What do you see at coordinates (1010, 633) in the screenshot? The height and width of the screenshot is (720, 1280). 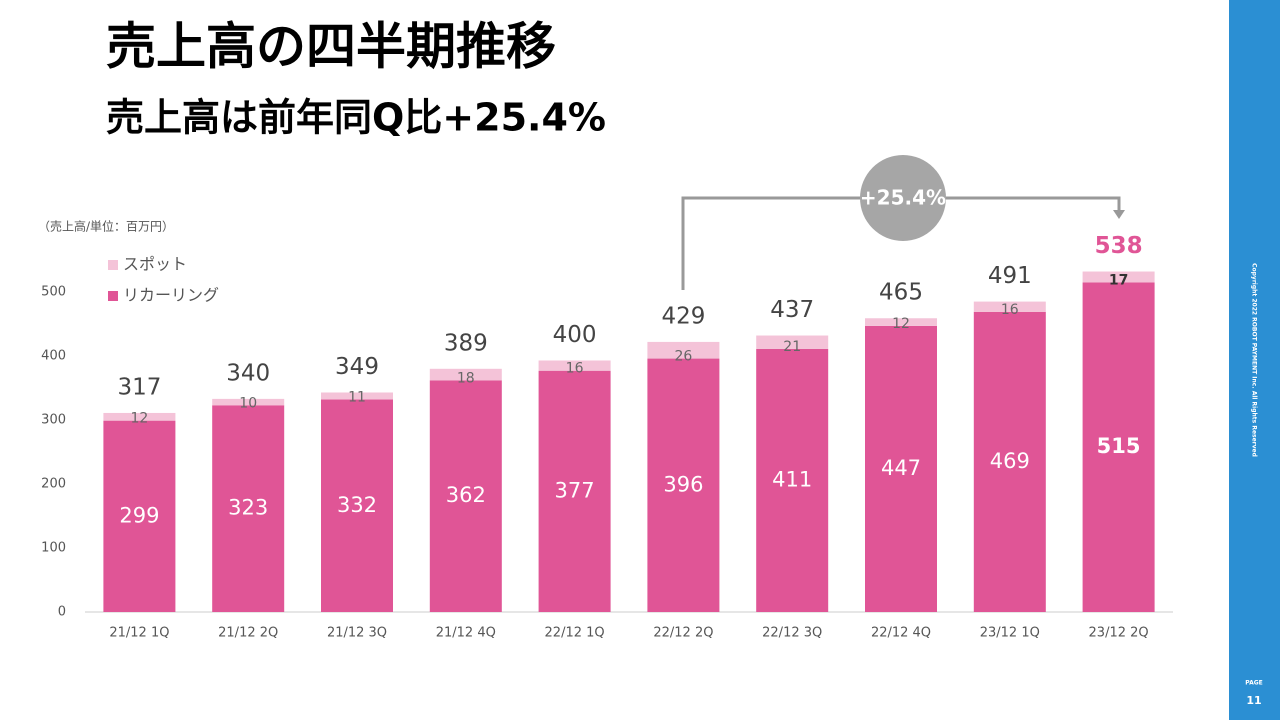 I see `x-tick-label: 23/12 1Q` at bounding box center [1010, 633].